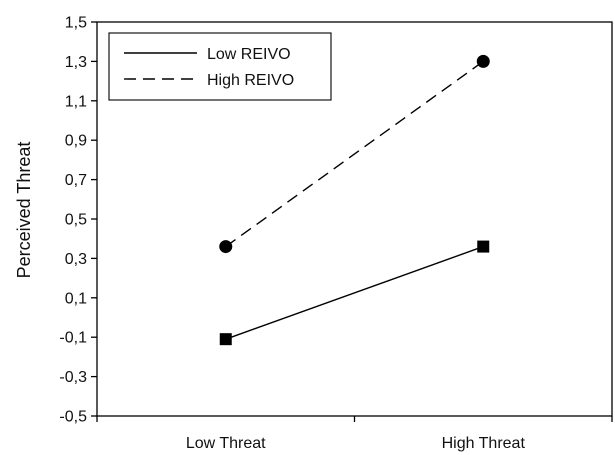 This screenshot has height=455, width=615. Describe the element at coordinates (73, 417) in the screenshot. I see `y-tick-label: -0,5` at that location.